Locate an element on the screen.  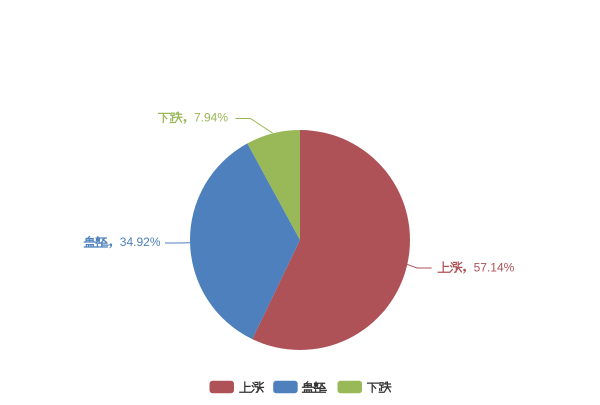
svg-text: 7.94% is located at coordinates (211, 118).